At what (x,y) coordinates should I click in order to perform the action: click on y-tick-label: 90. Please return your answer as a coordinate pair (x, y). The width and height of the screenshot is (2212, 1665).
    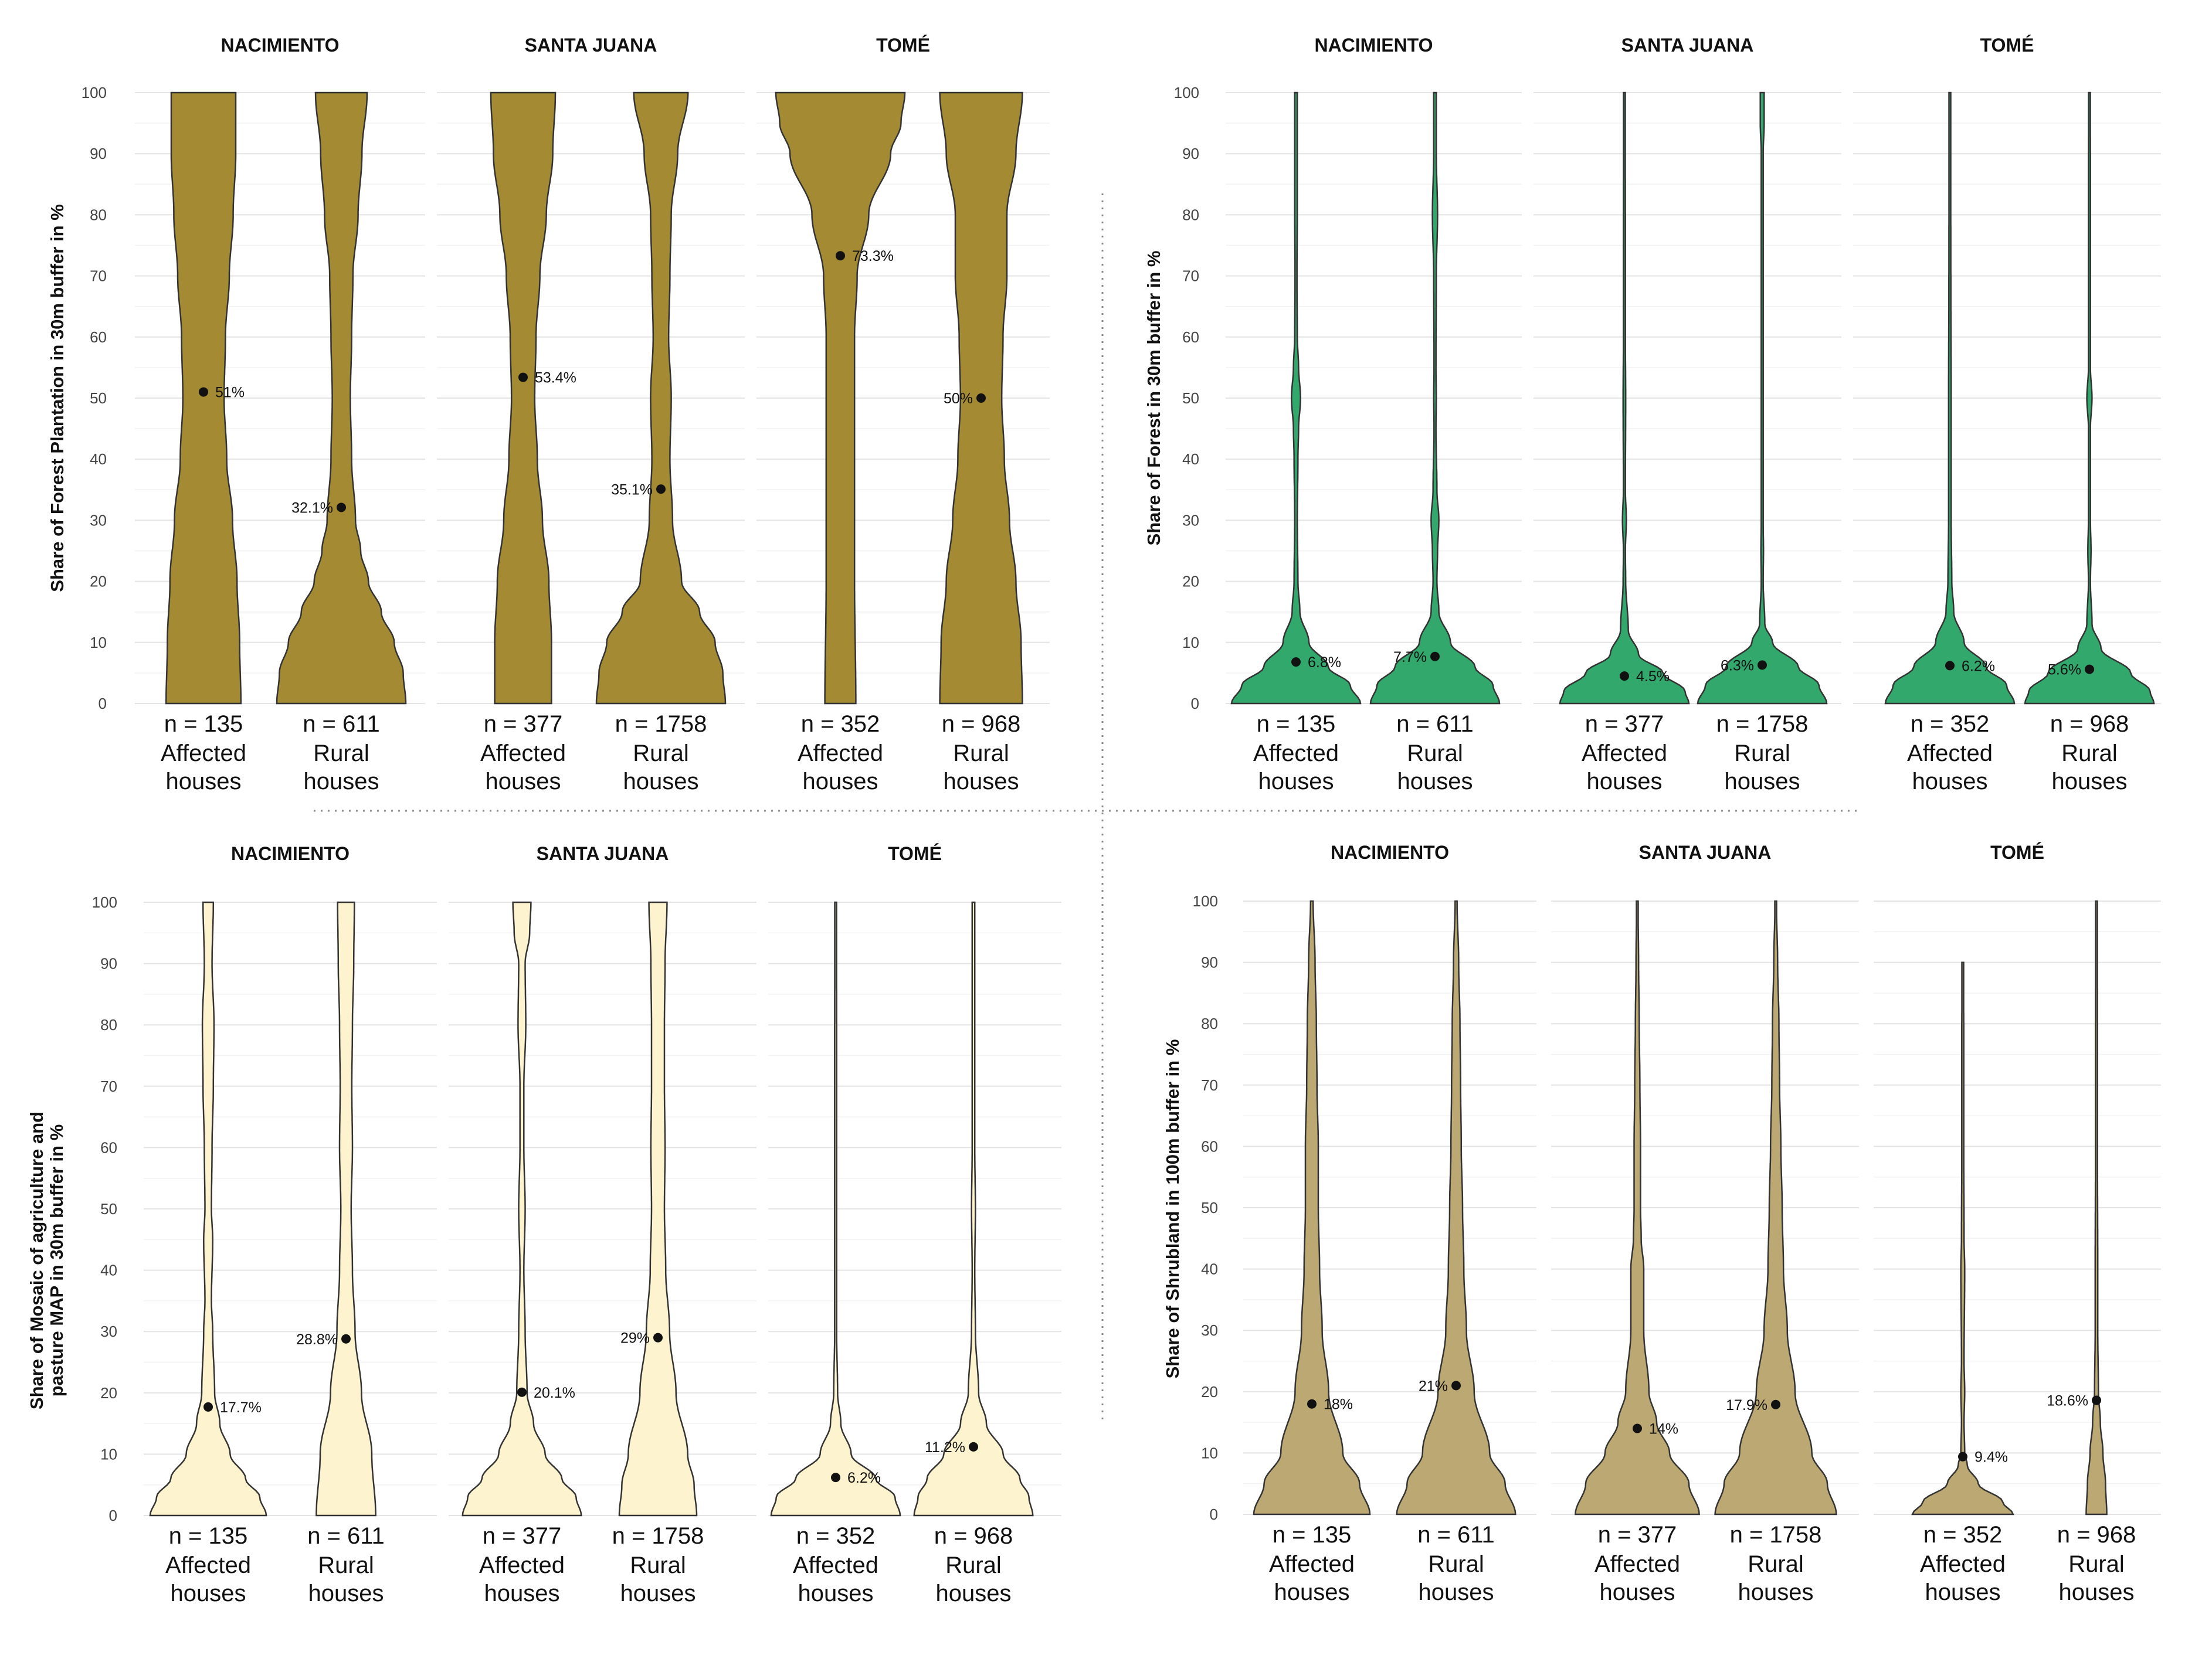
    Looking at the image, I should click on (1190, 153).